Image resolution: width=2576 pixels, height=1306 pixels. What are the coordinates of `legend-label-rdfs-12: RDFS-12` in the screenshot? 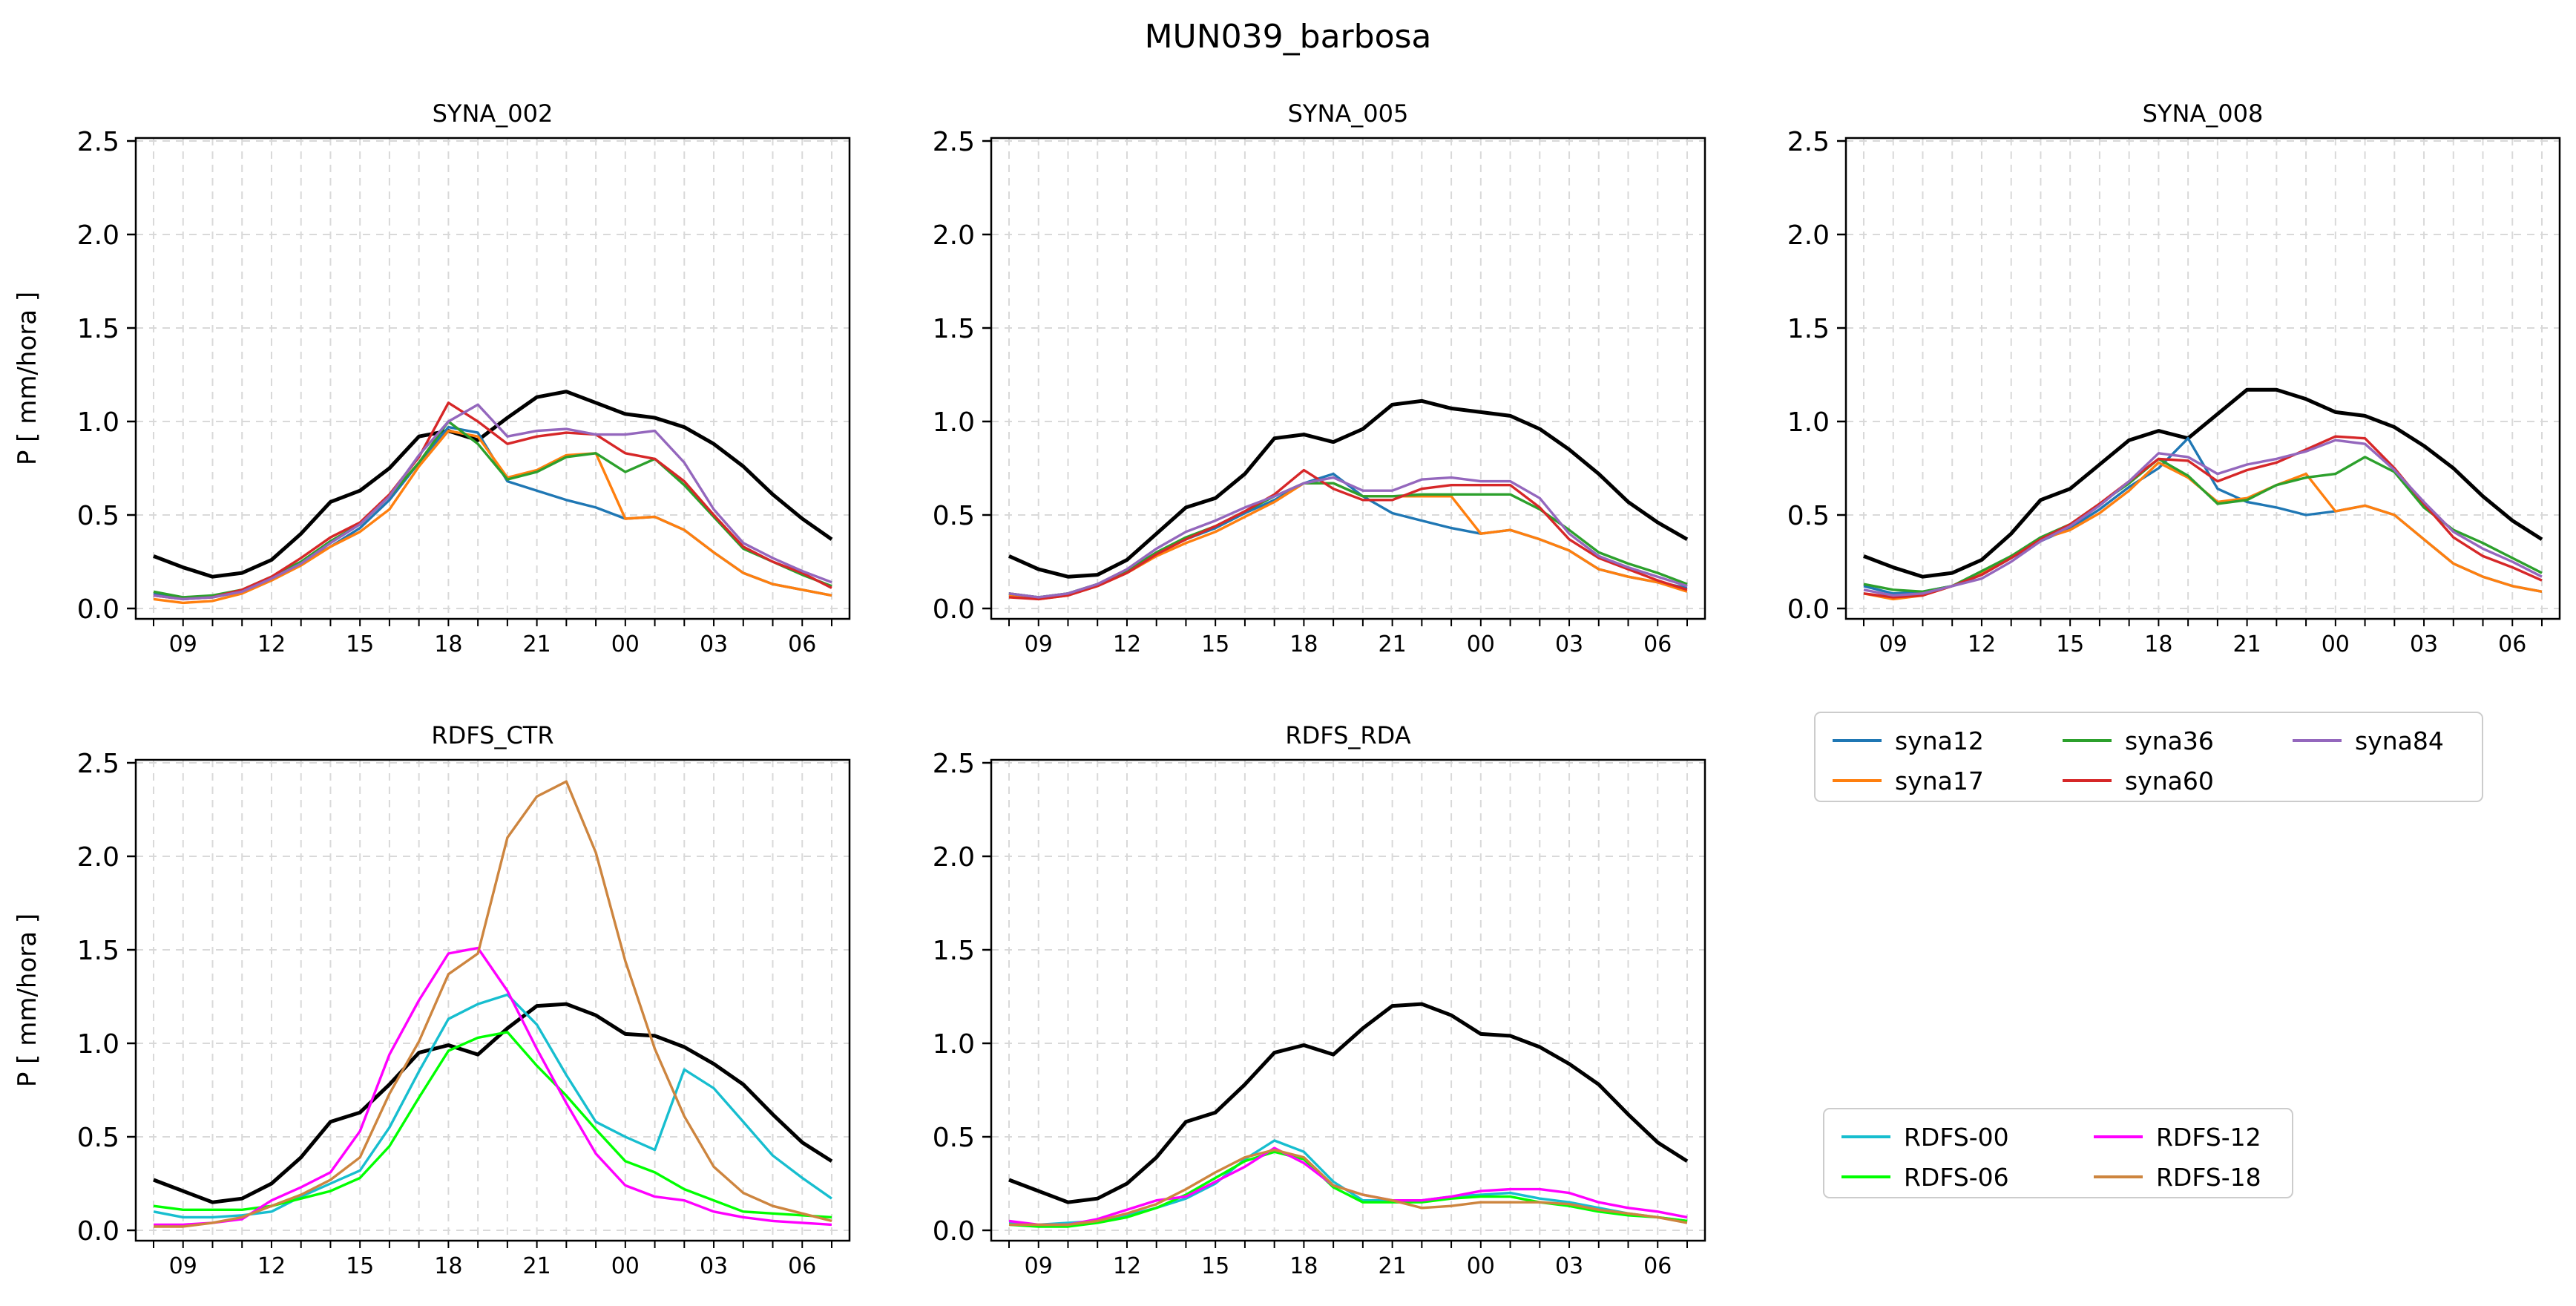 It's located at (2208, 1137).